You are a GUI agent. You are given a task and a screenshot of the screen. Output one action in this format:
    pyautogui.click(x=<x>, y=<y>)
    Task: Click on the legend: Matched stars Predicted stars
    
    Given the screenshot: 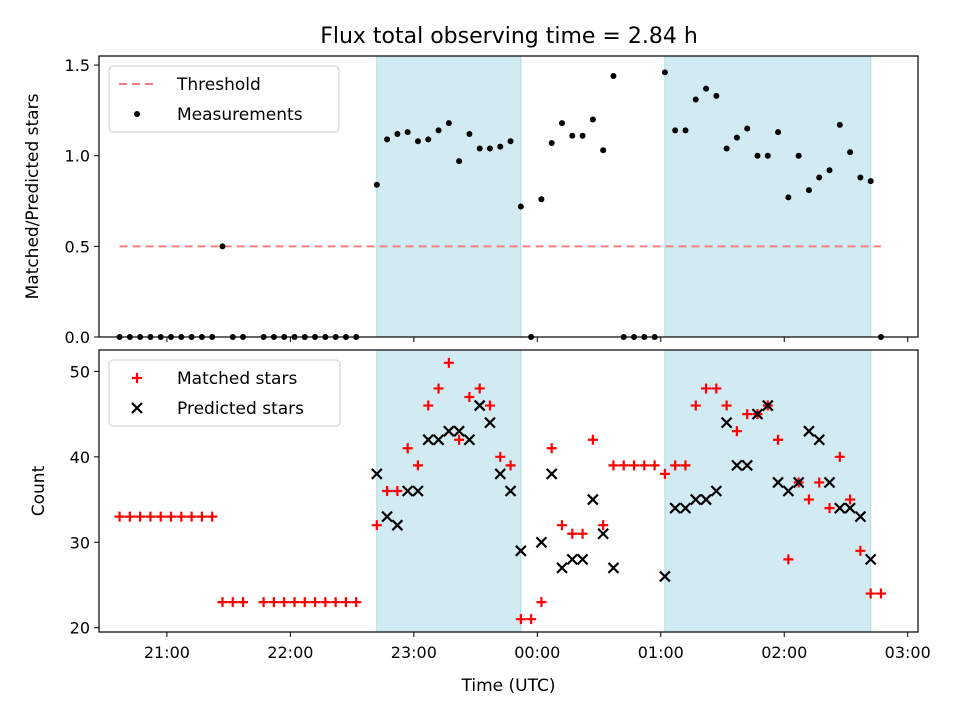 What is the action you would take?
    pyautogui.click(x=224, y=393)
    